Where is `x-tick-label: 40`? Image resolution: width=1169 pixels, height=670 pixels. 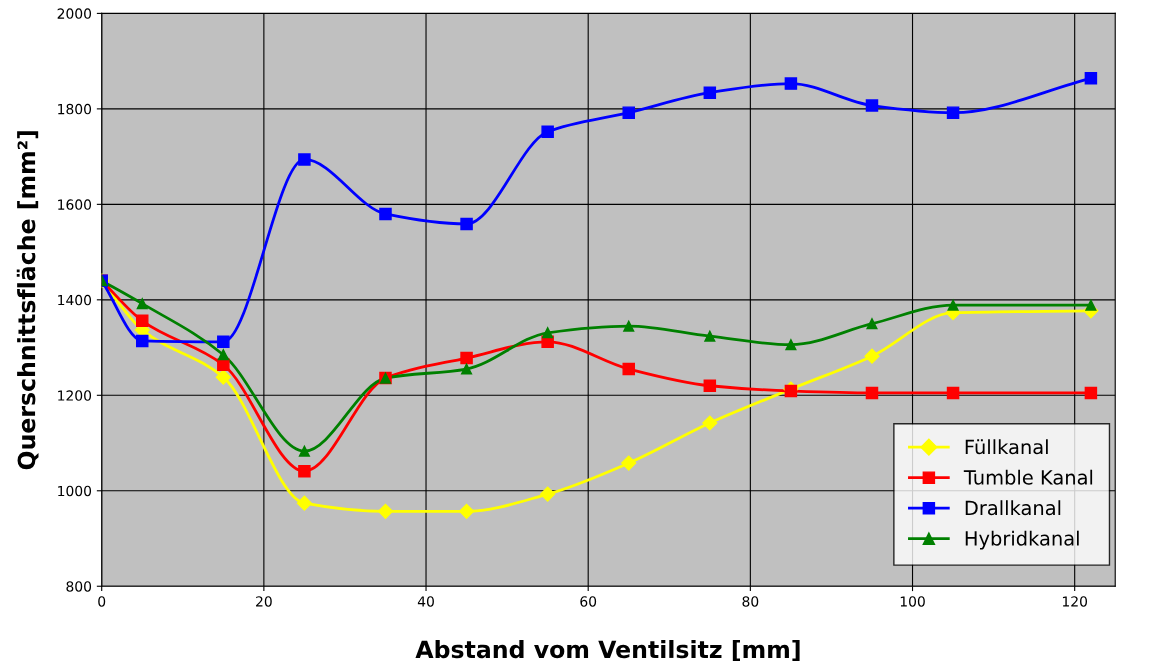
x-tick-label: 40 is located at coordinates (425, 601).